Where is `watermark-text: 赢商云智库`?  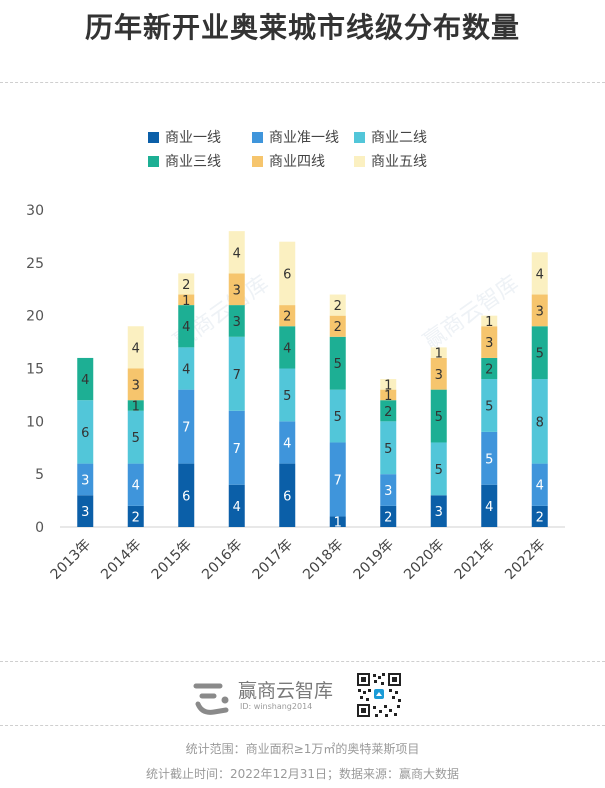 watermark-text: 赢商云智库 is located at coordinates (471, 313).